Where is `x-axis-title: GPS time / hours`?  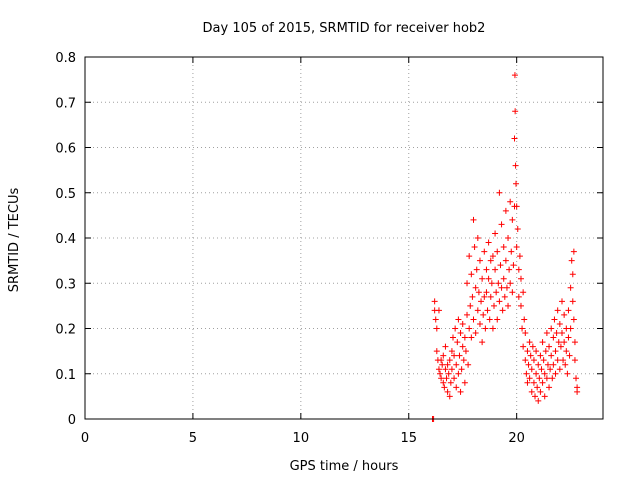 x-axis-title: GPS time / hours is located at coordinates (344, 466).